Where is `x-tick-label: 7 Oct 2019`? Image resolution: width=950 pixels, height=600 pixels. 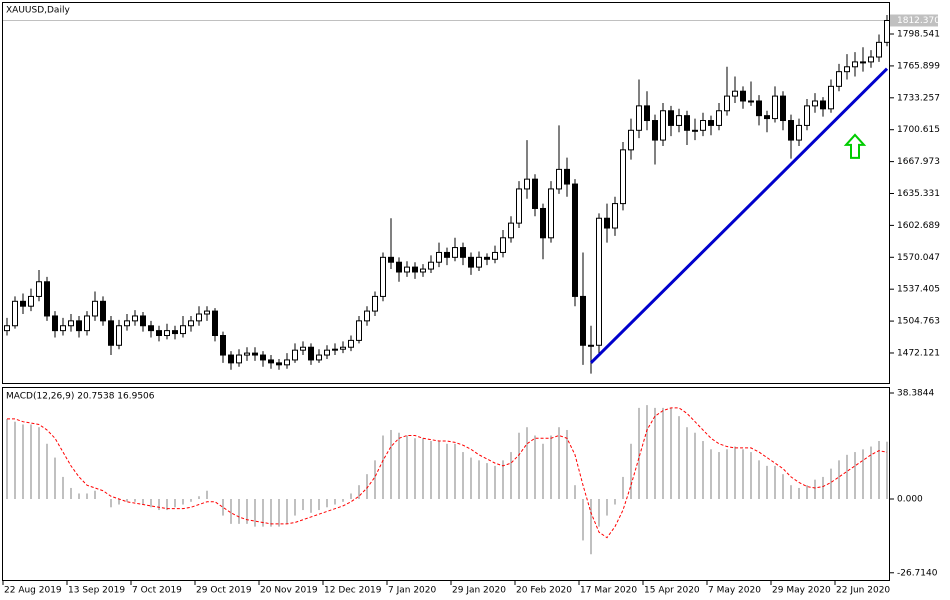 x-tick-label: 7 Oct 2019 is located at coordinates (157, 591).